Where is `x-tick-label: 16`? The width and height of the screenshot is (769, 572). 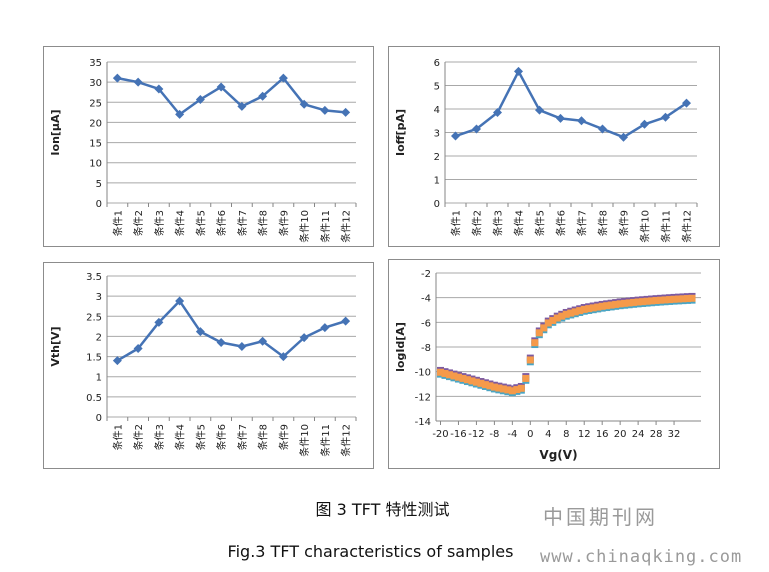 x-tick-label: 16 is located at coordinates (602, 434).